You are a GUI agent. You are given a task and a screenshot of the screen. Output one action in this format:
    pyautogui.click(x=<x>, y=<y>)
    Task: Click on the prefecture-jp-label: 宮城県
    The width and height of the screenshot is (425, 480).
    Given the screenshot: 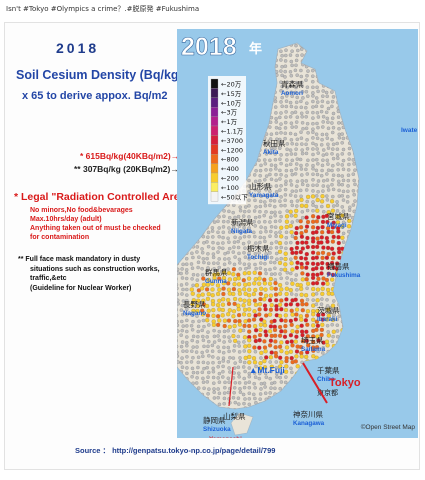 What is the action you would take?
    pyautogui.click(x=338, y=216)
    